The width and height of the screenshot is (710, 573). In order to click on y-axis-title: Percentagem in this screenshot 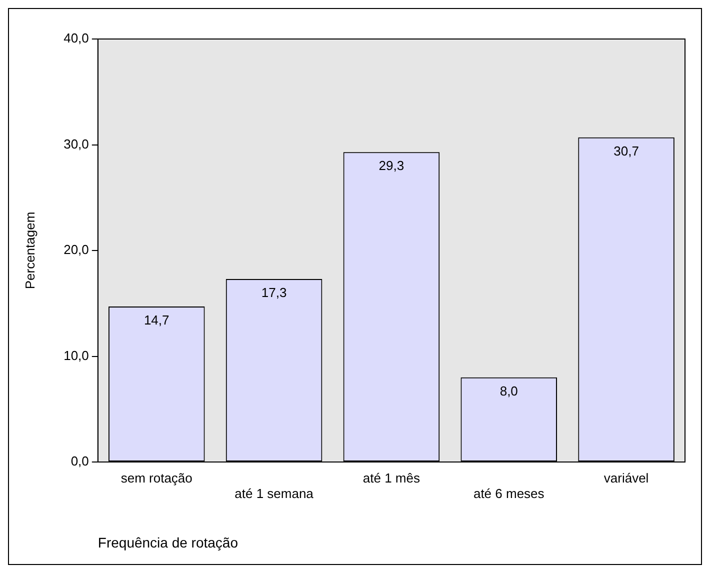, I will do `click(30, 251)`.